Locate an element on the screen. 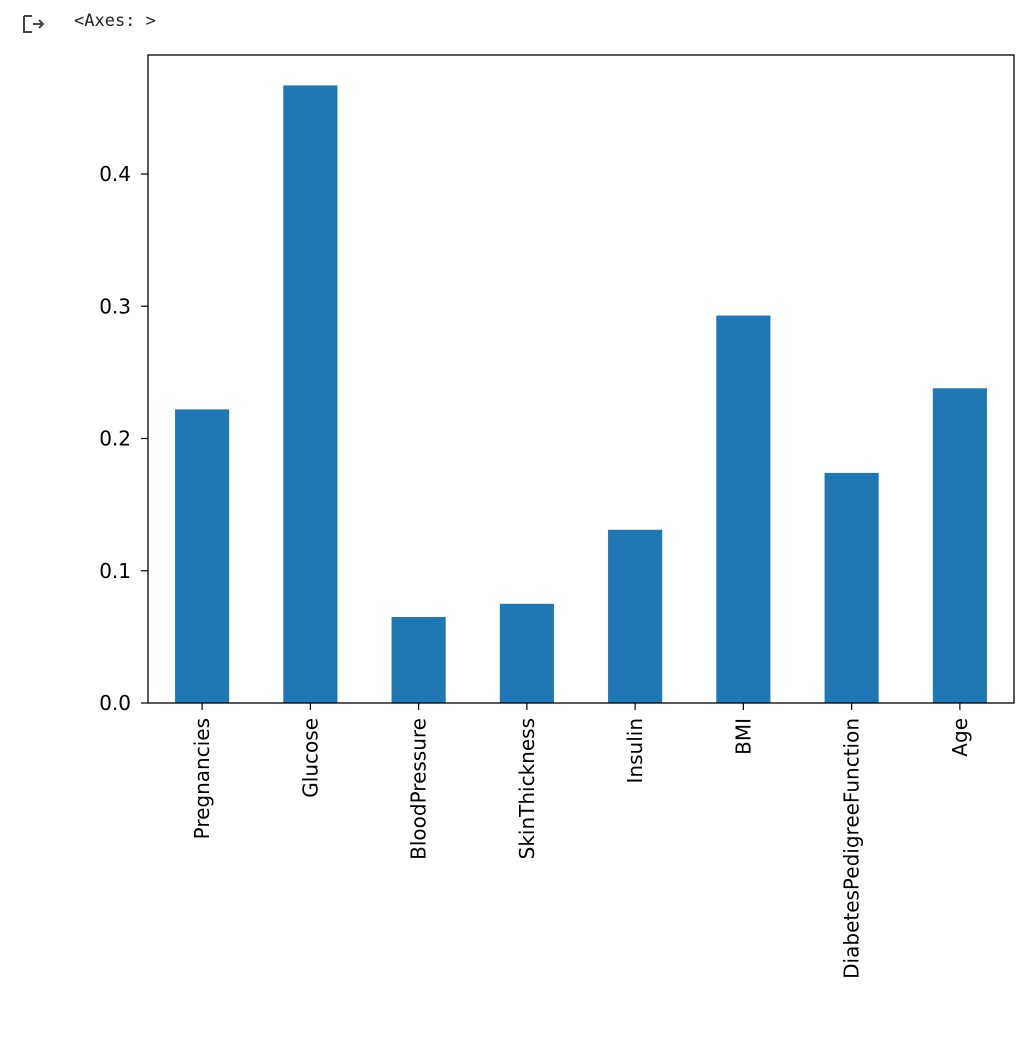  x-tick-label: DiabetesPedigreeFunction is located at coordinates (852, 848).